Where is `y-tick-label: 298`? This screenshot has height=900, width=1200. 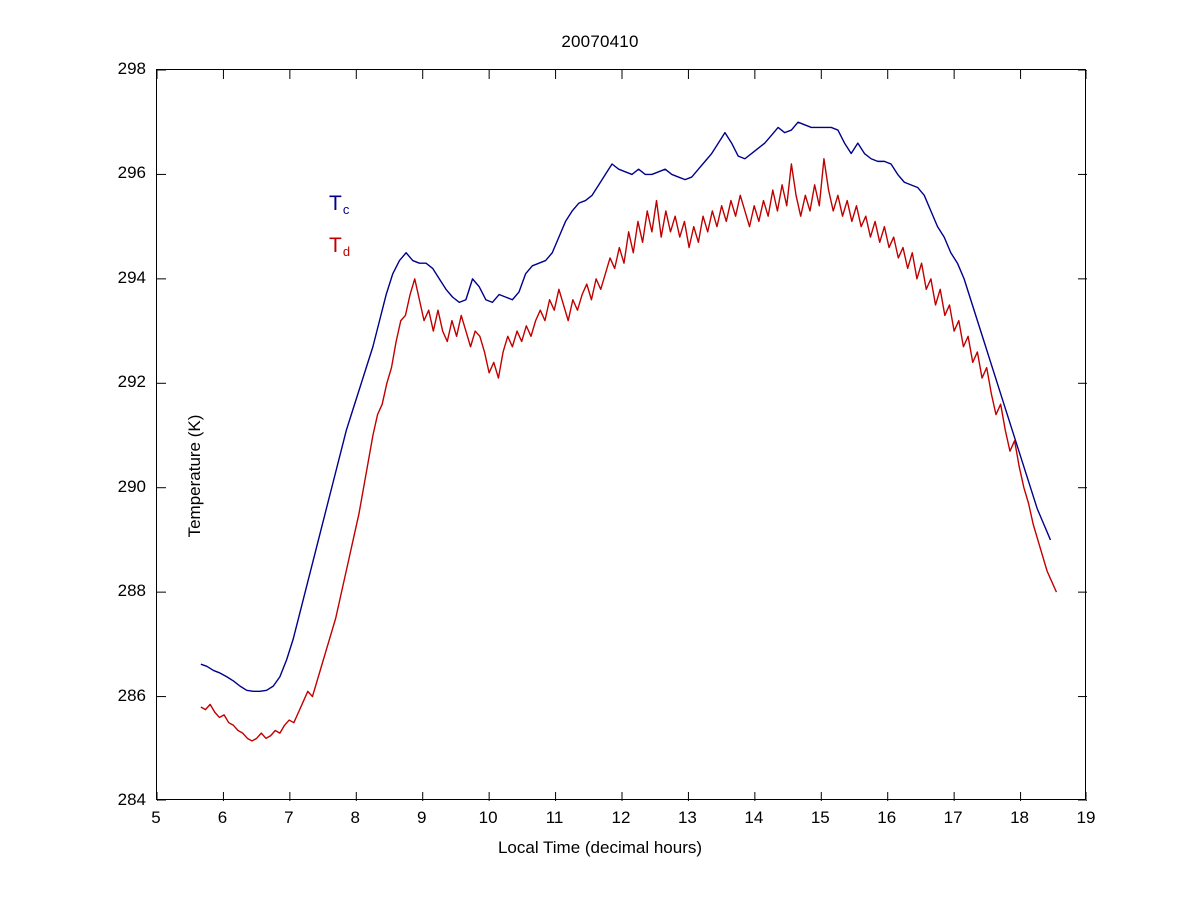 y-tick-label: 298 is located at coordinates (131, 68).